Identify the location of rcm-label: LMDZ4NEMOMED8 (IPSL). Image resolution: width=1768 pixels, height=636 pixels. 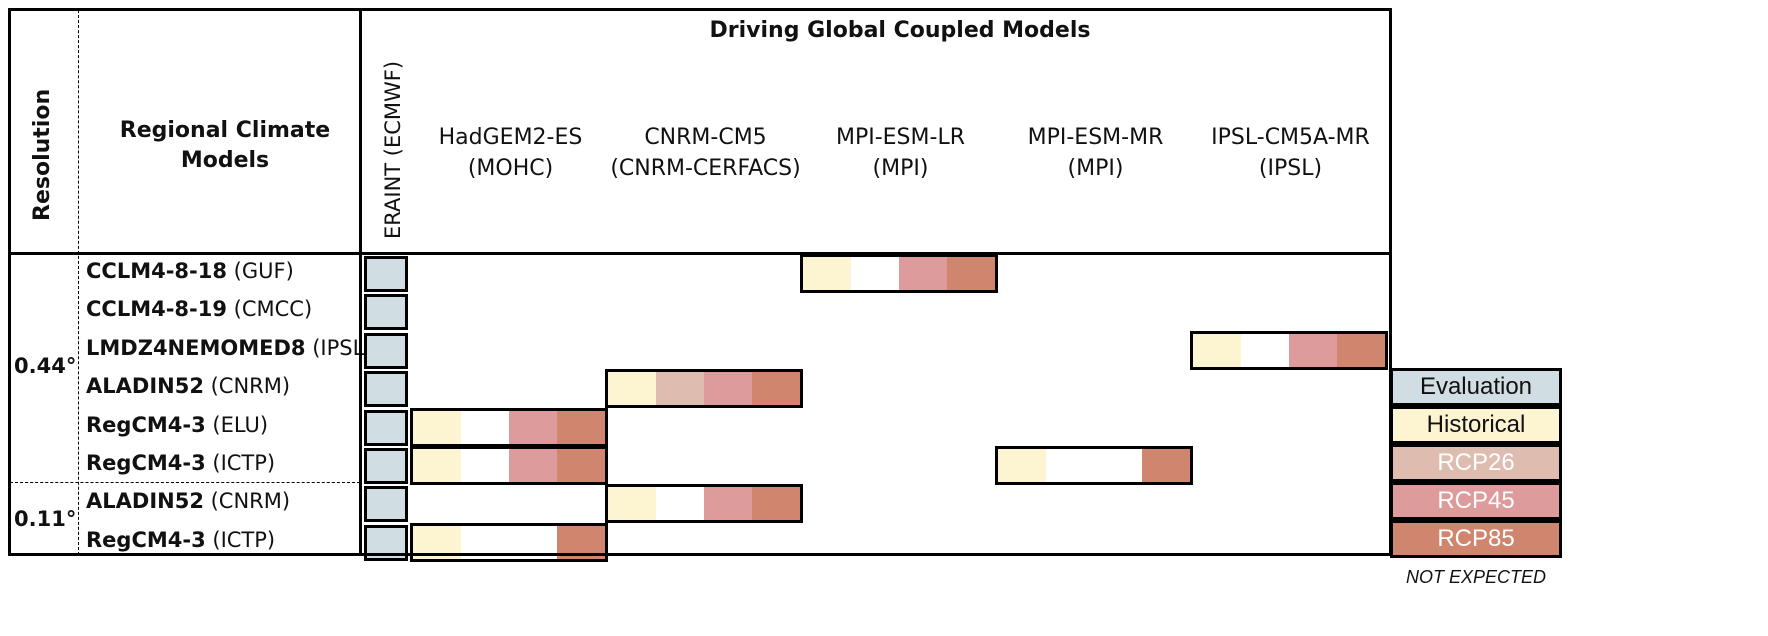
(229, 348).